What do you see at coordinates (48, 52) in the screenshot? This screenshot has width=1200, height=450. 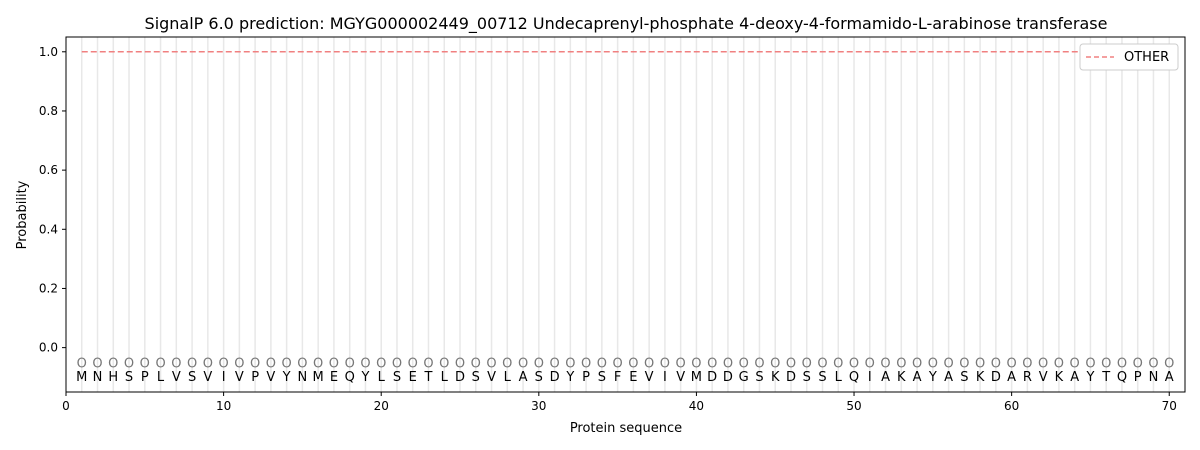 I see `y-tick-label: 1.0` at bounding box center [48, 52].